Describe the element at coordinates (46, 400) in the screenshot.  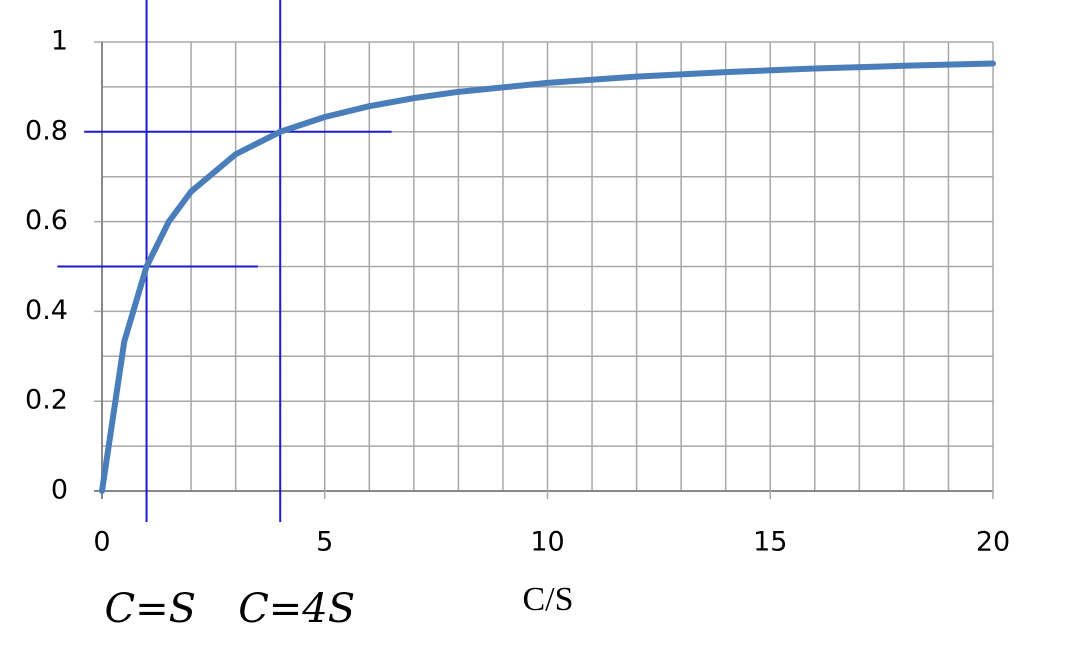
I see `y-tick-label: 0.2` at that location.